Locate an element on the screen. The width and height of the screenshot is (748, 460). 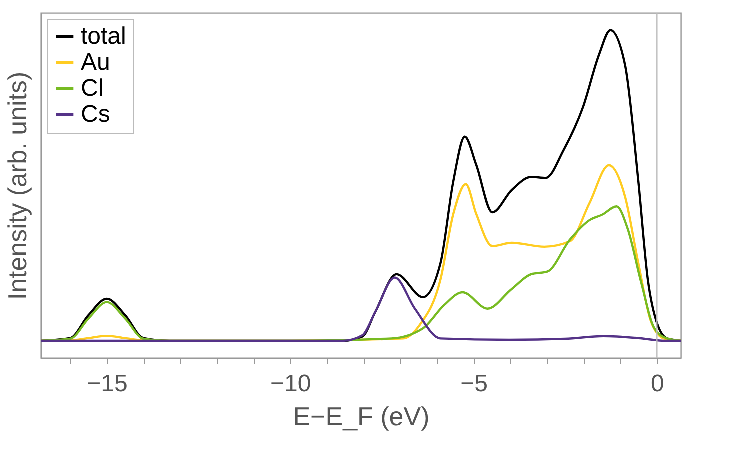
legend-label: Au is located at coordinates (95, 62).